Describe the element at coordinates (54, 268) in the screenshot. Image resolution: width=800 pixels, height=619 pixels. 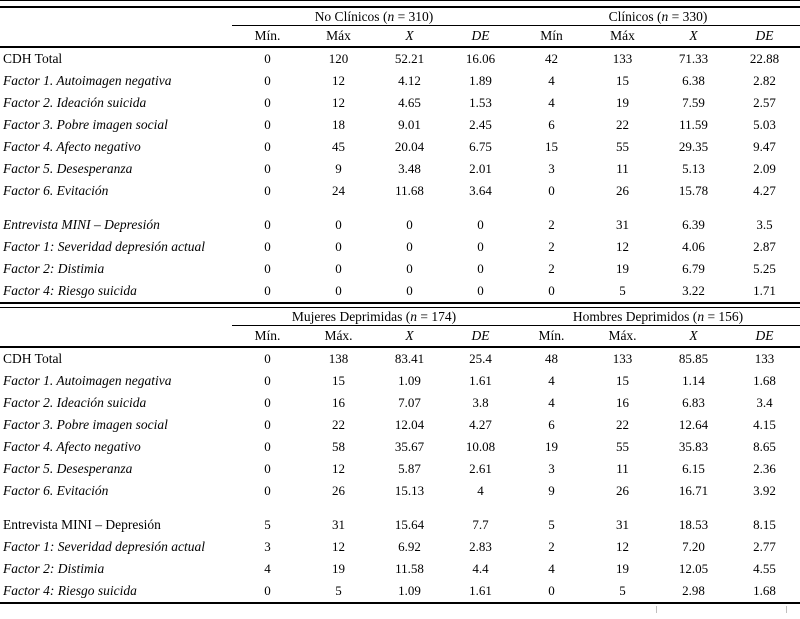
I see `row-label: Factor 2: Distimia` at that location.